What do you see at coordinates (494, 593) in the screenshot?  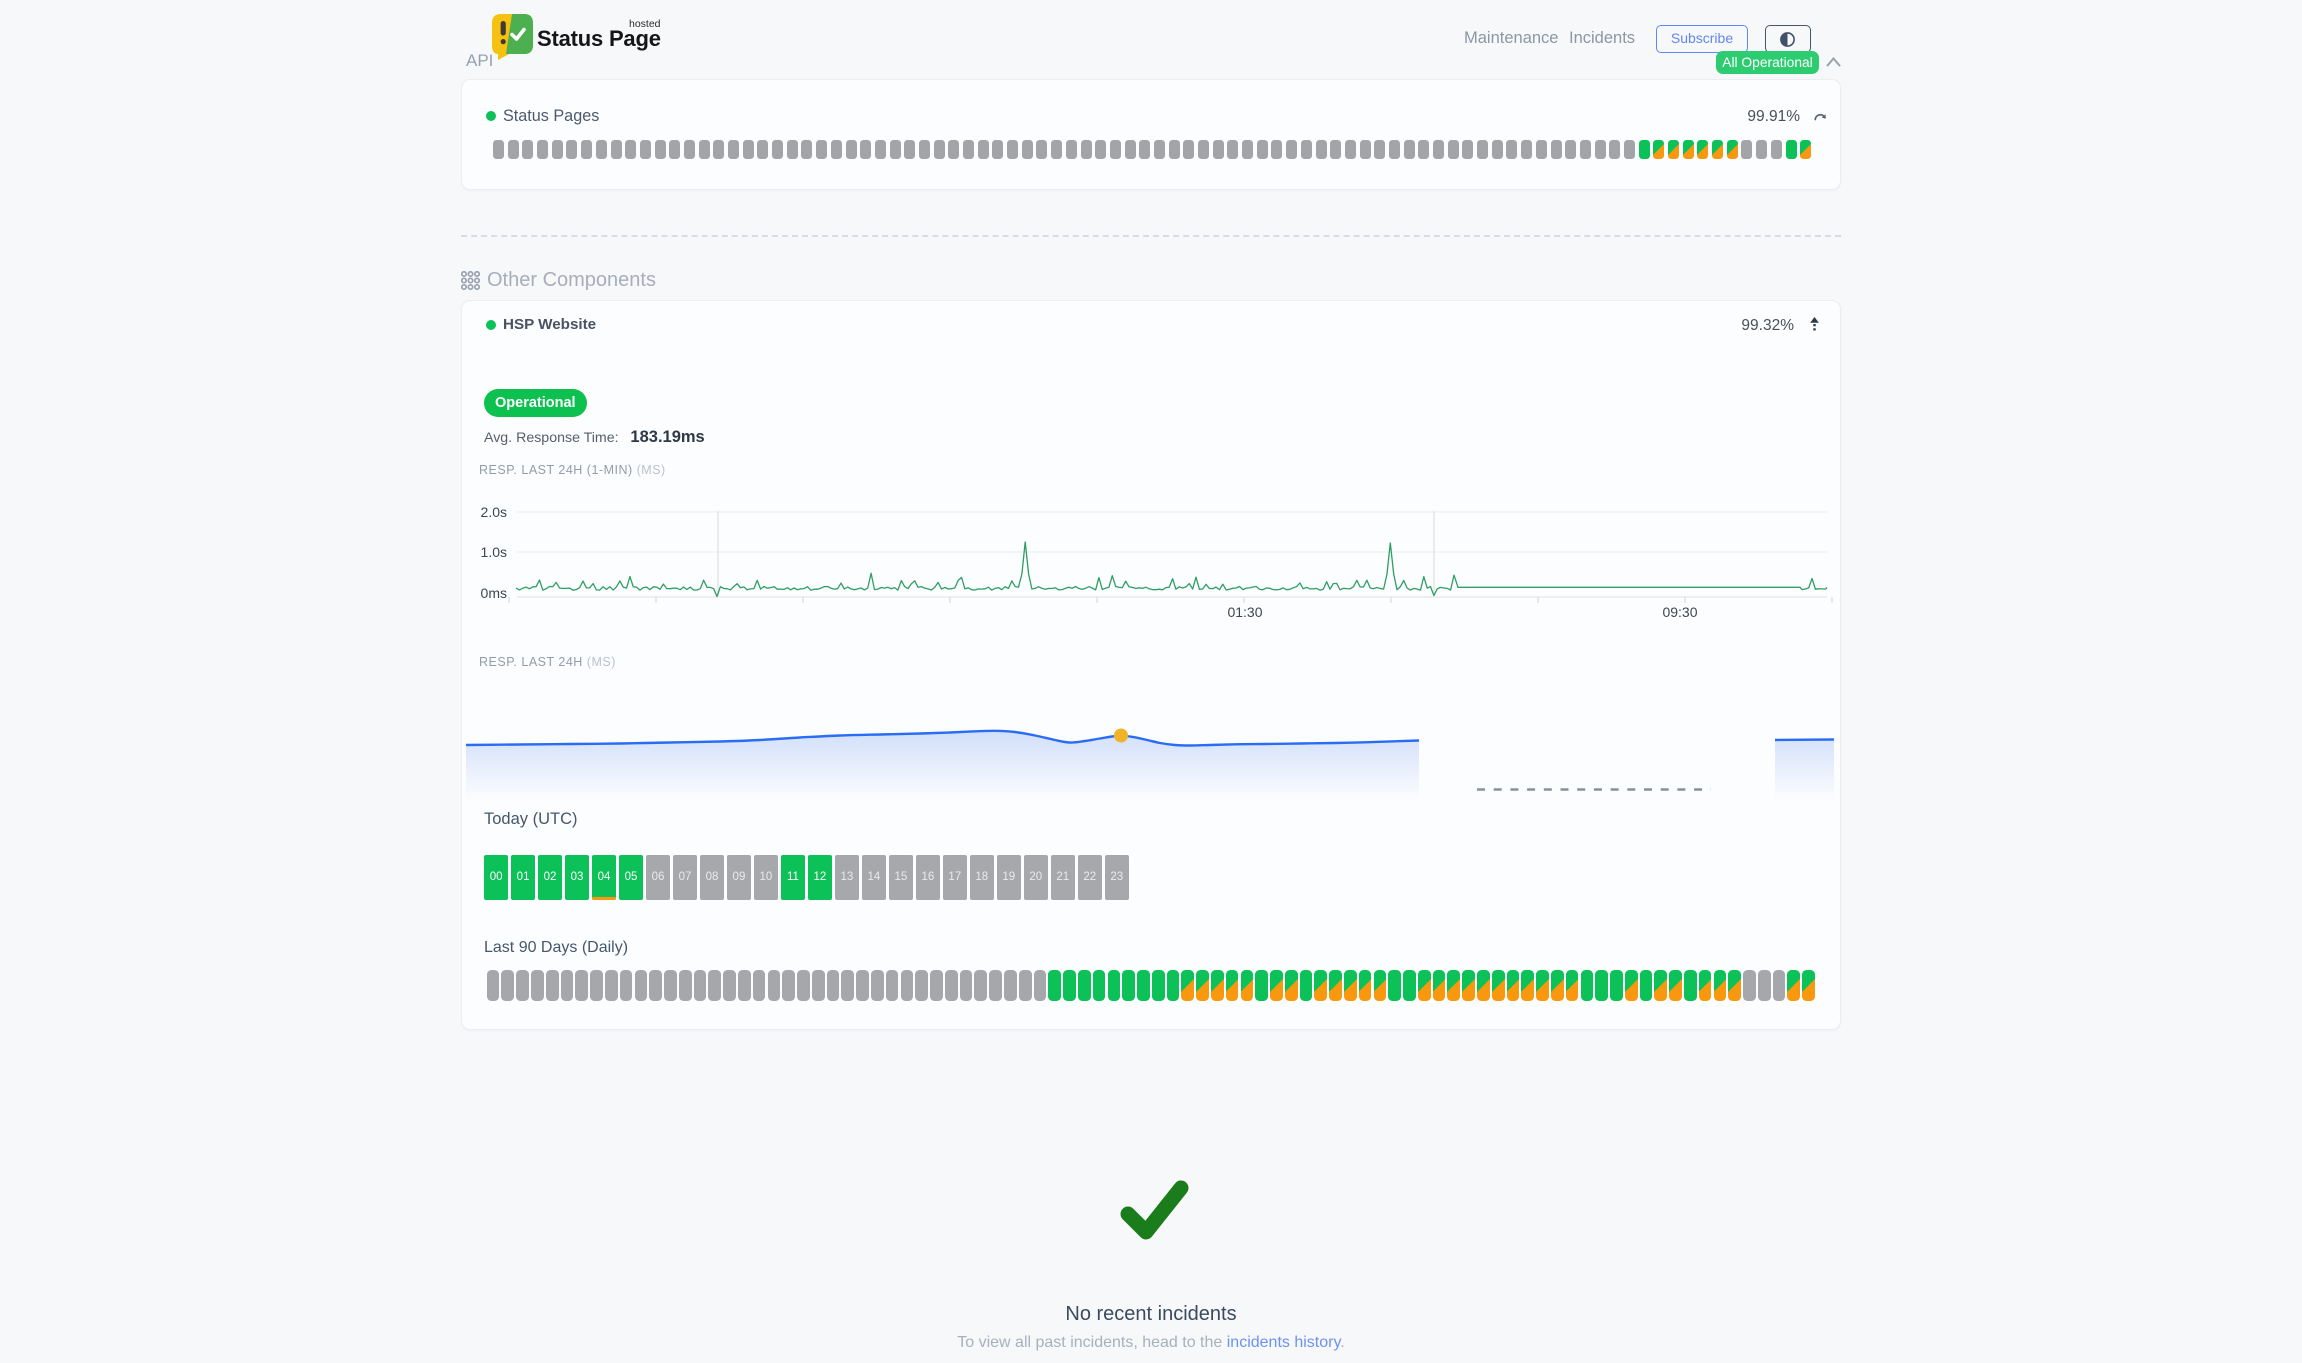 I see `svg-text: 0ms` at bounding box center [494, 593].